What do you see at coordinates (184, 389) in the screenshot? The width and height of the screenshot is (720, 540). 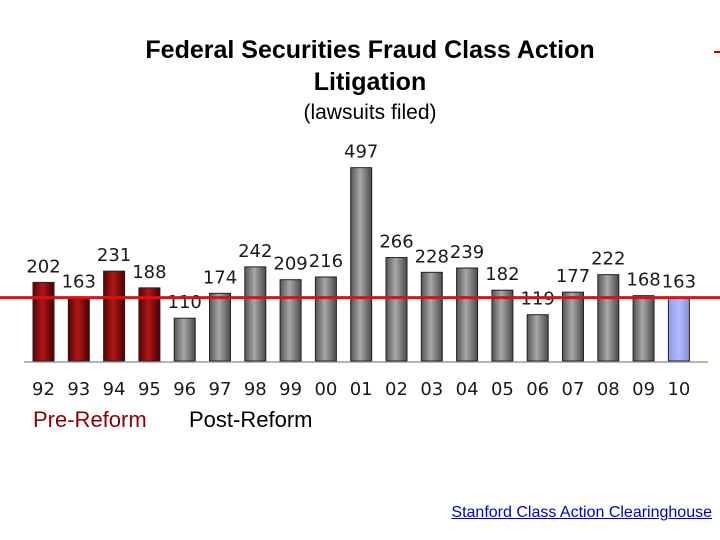 I see `x-tick-label: 96` at bounding box center [184, 389].